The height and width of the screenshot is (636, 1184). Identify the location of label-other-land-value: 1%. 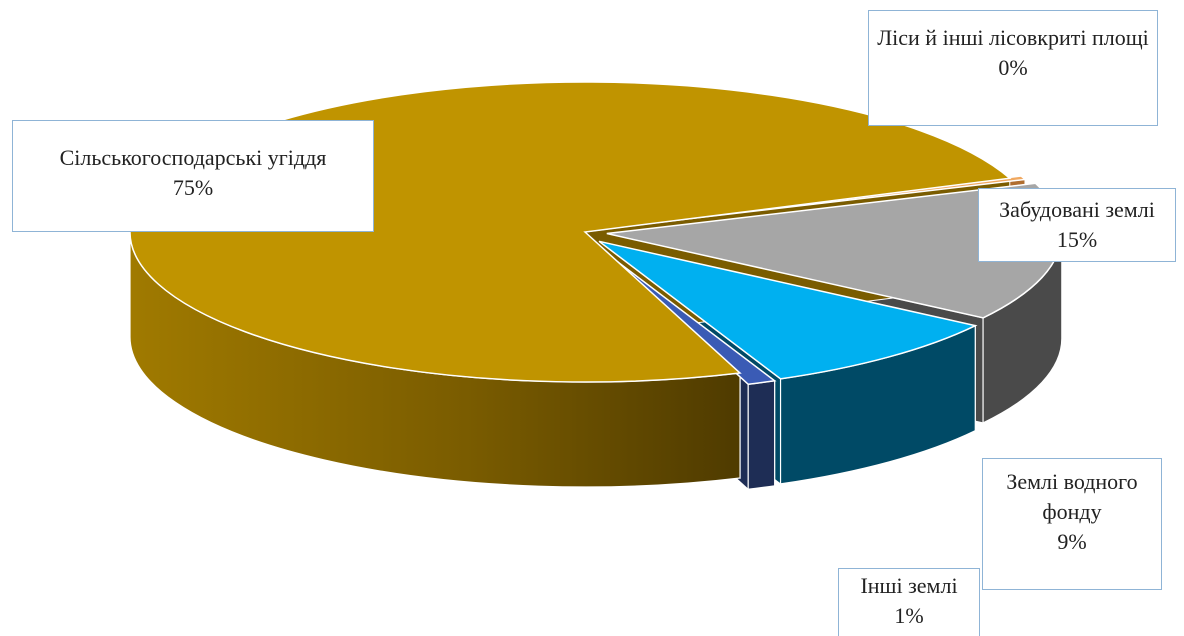
(909, 615).